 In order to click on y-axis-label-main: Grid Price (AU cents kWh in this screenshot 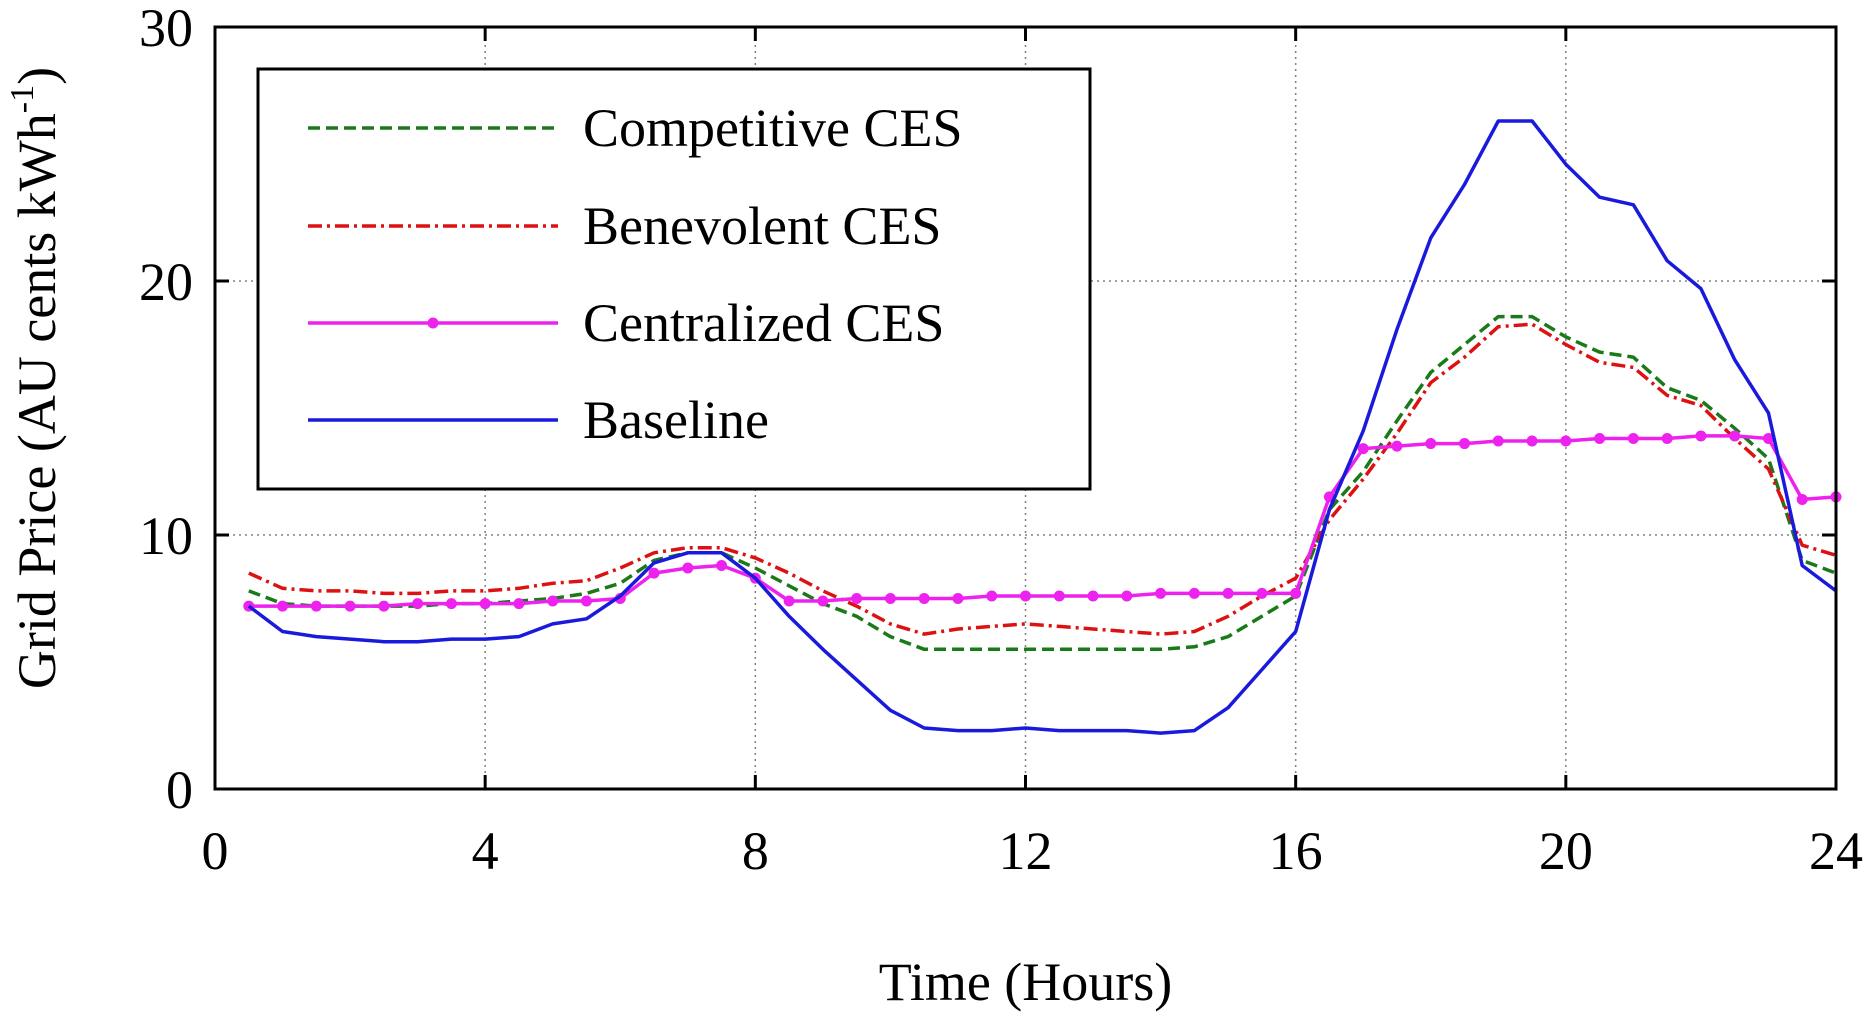, I will do `click(37, 401)`.